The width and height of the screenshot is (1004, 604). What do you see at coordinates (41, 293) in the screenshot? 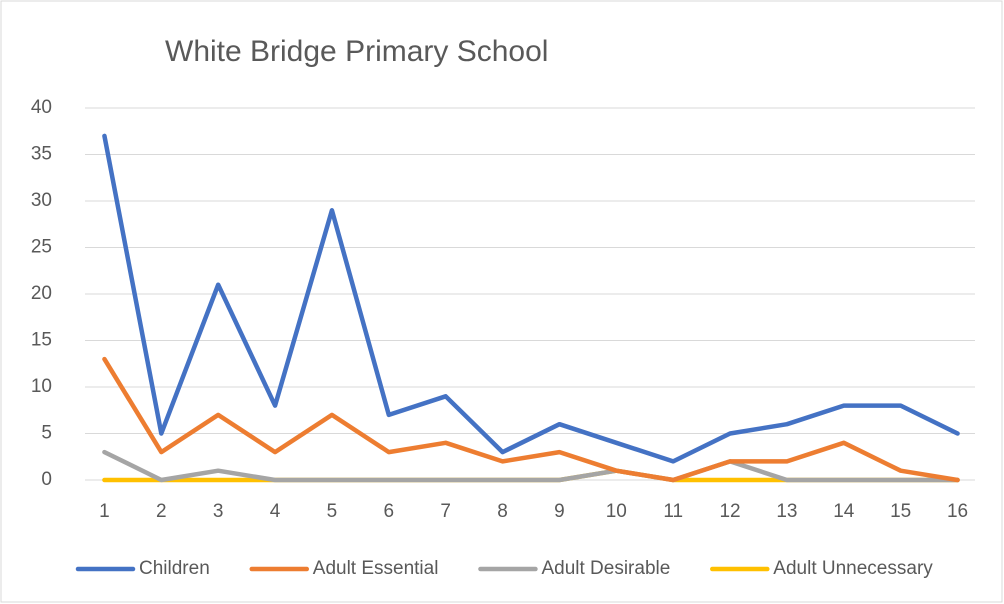
I see `y-tick-label: 20` at bounding box center [41, 293].